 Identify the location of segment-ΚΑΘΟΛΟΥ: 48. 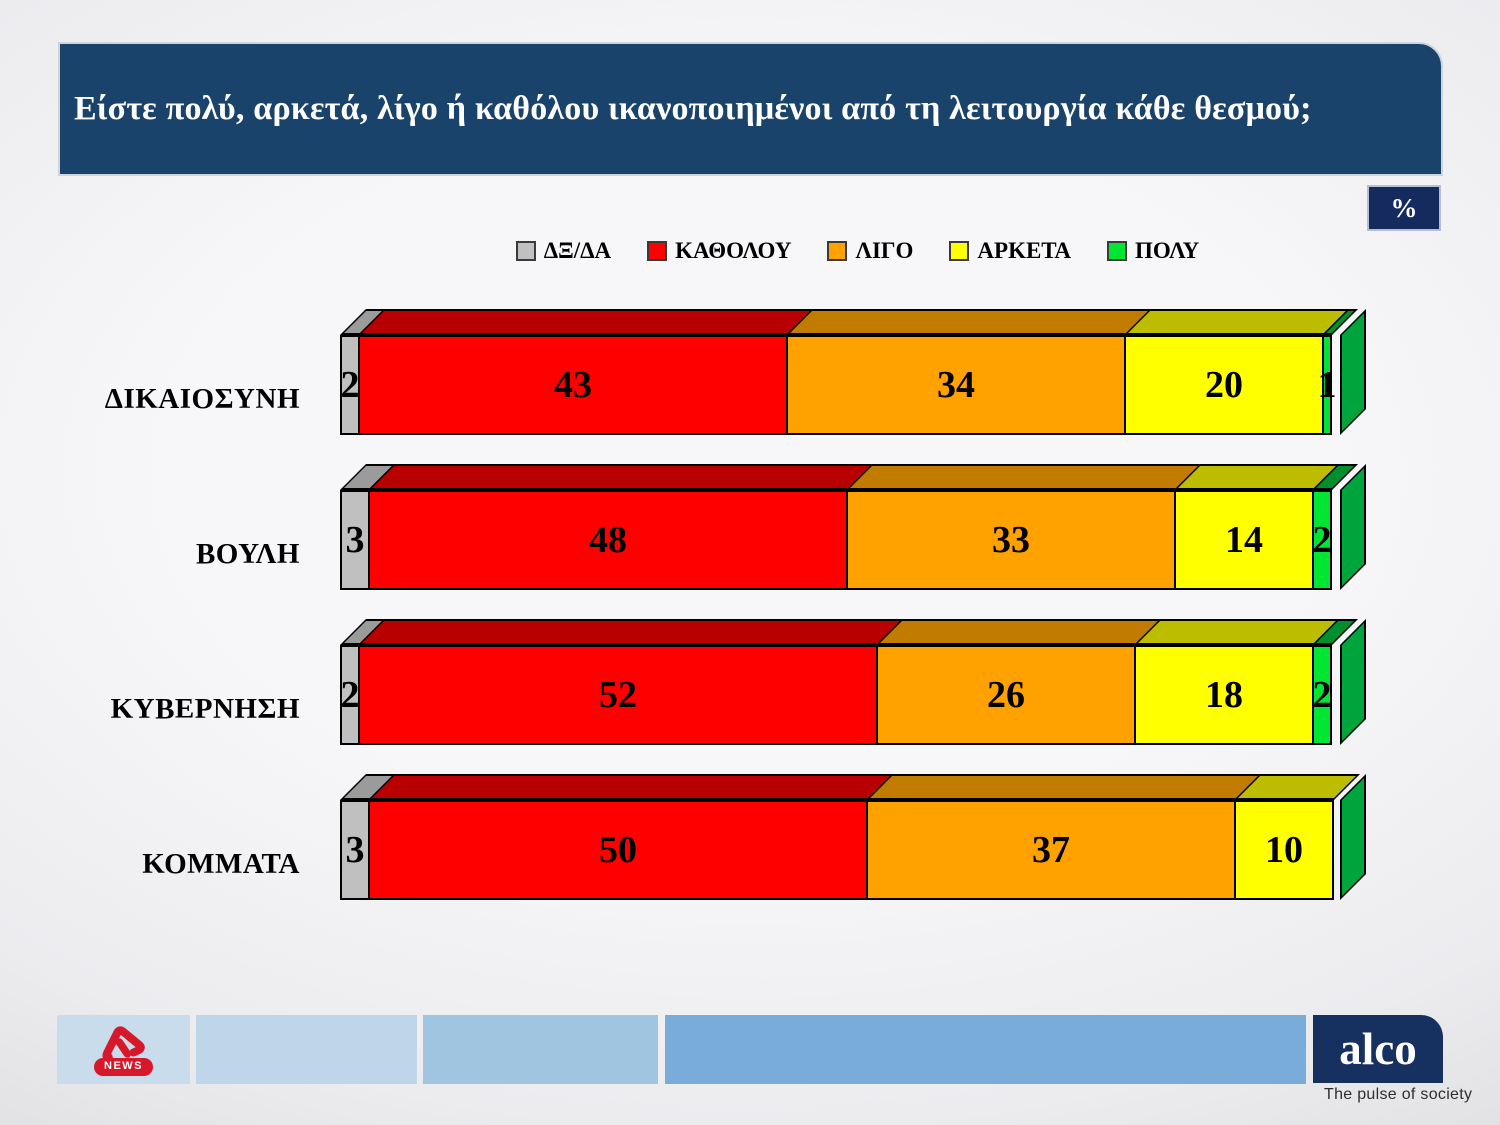
(608, 540).